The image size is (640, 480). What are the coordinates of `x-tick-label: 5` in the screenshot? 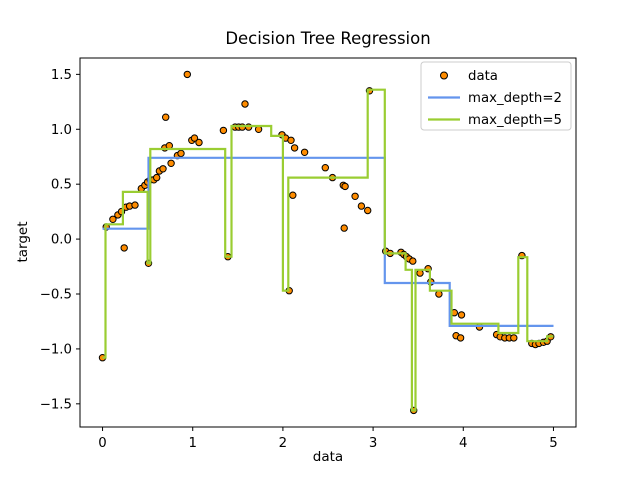 It's located at (553, 443).